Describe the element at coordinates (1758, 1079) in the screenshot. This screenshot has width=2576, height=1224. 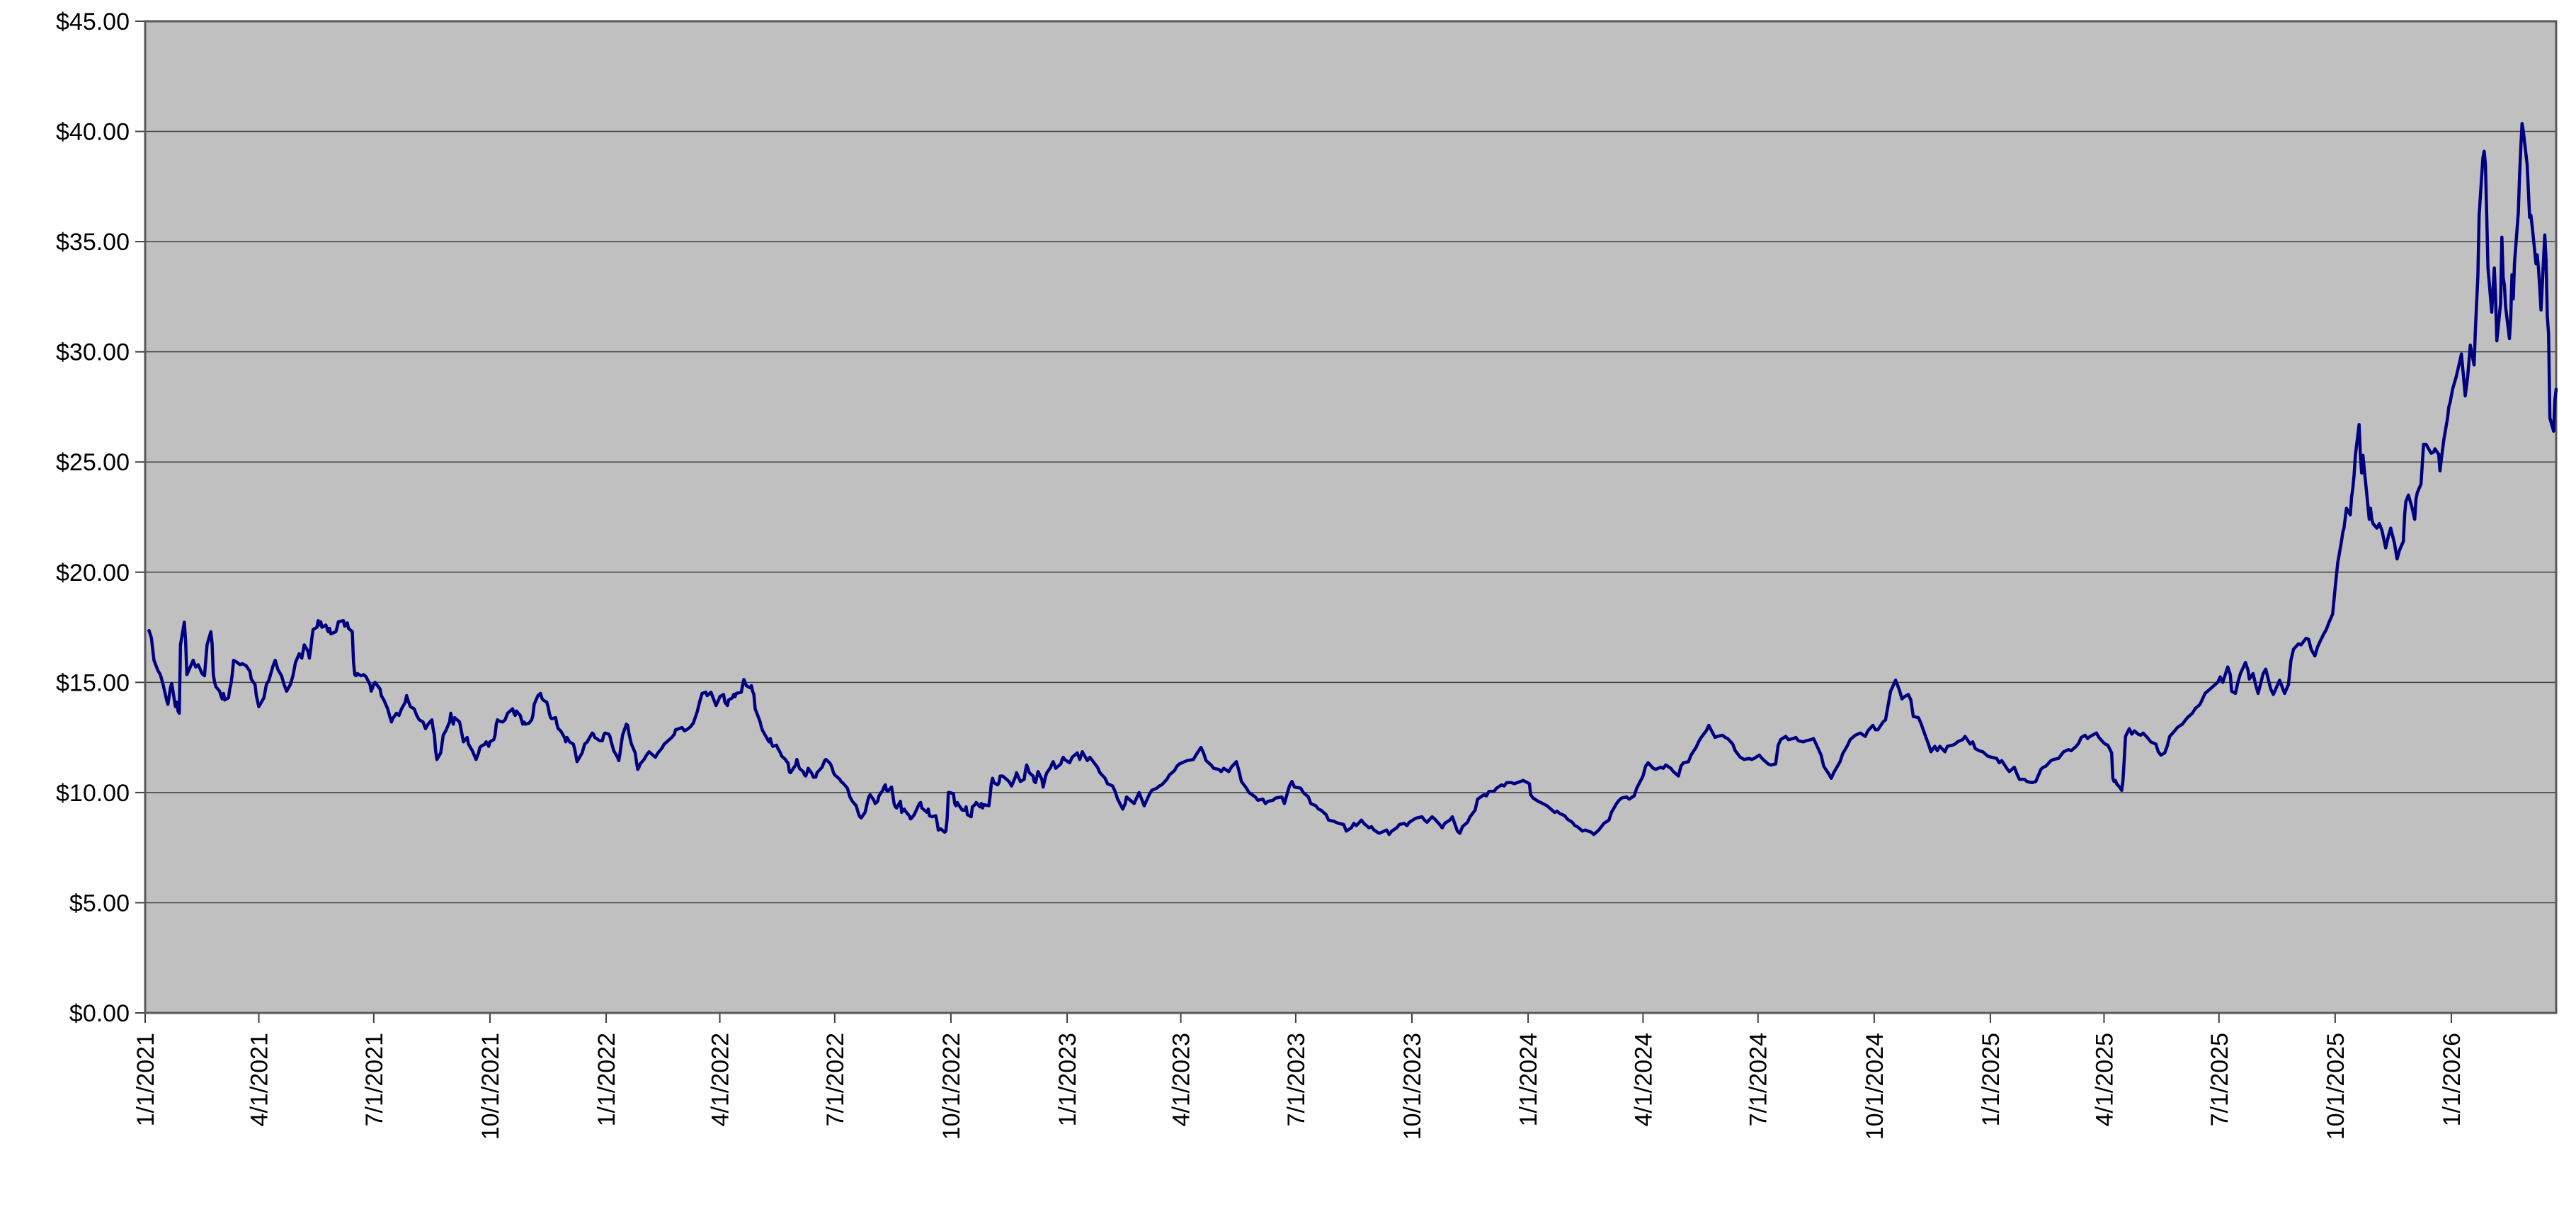
I see `x-axis-label: 7/1/2024` at that location.